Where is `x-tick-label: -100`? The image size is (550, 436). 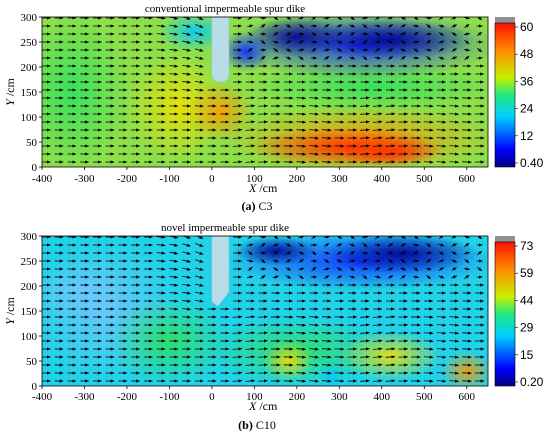 x-tick-label: -100 is located at coordinates (169, 179).